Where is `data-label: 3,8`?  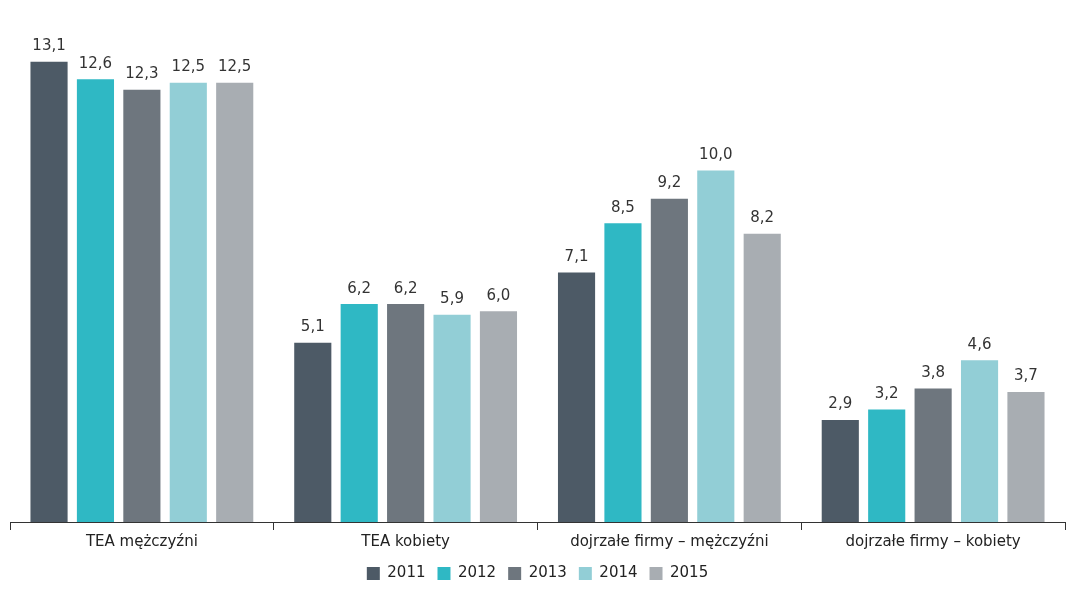
data-label: 3,8 is located at coordinates (933, 371).